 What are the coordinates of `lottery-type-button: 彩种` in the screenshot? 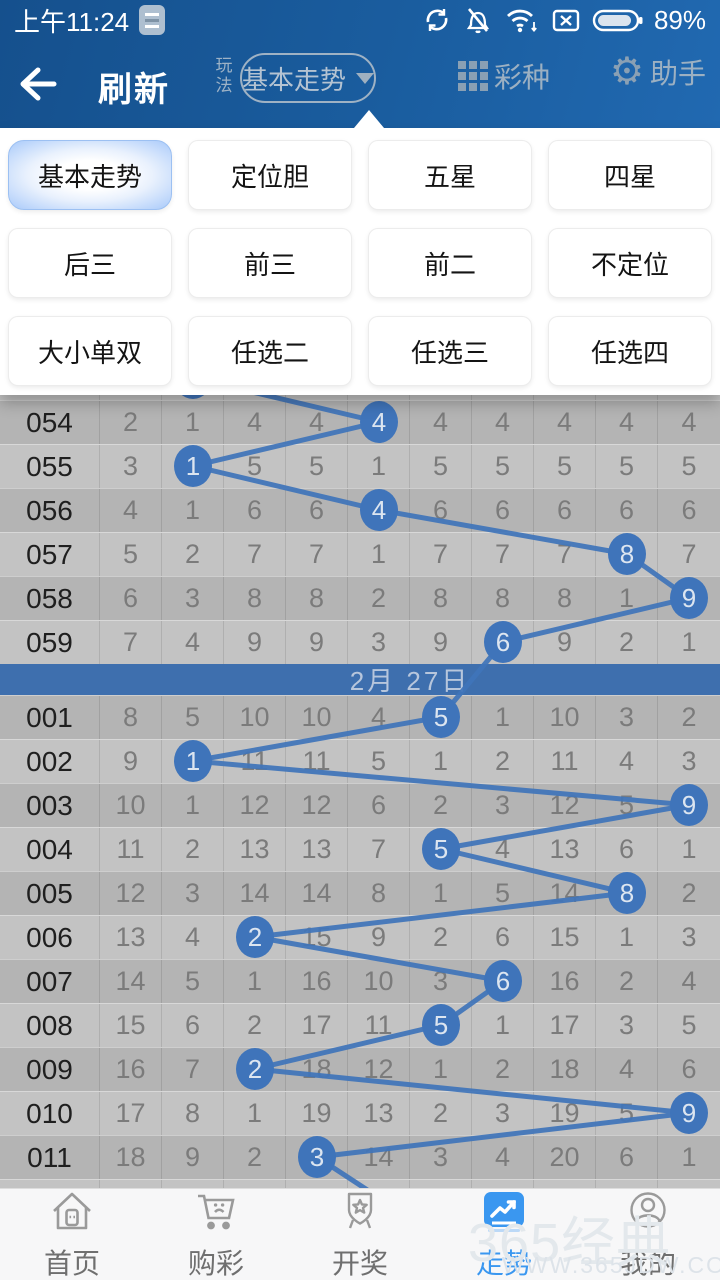 It's located at (504, 76).